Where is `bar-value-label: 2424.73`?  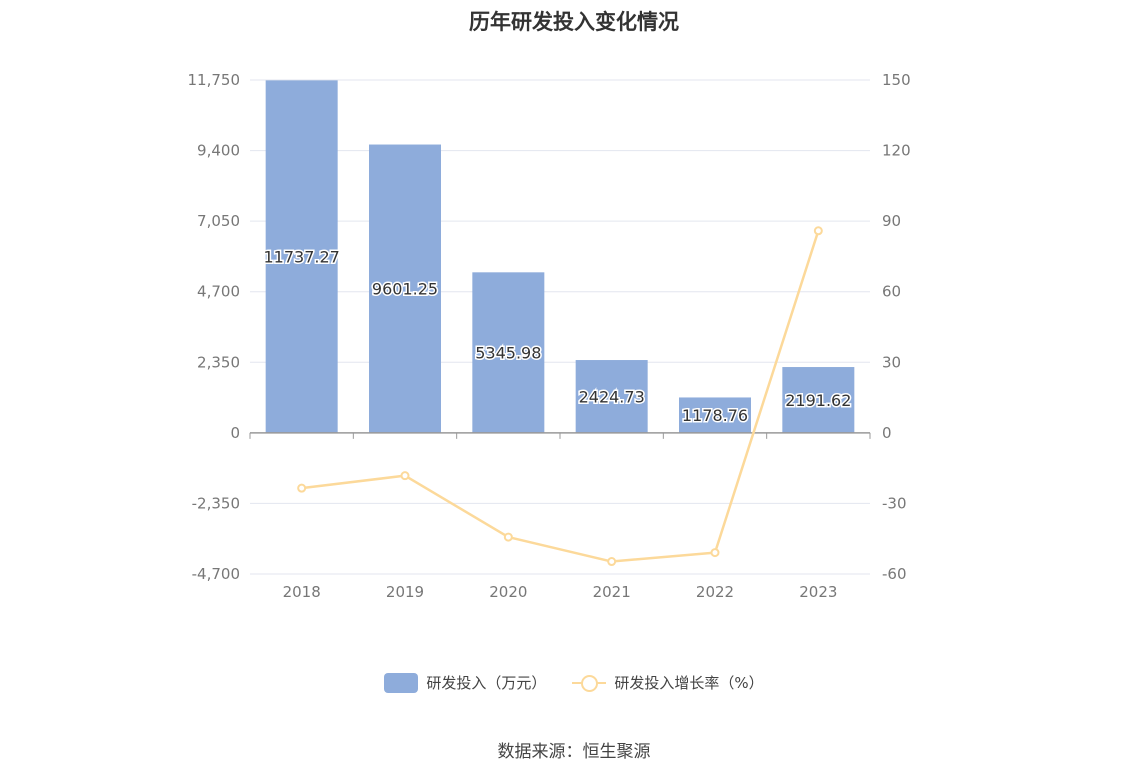
bar-value-label: 2424.73 is located at coordinates (612, 396).